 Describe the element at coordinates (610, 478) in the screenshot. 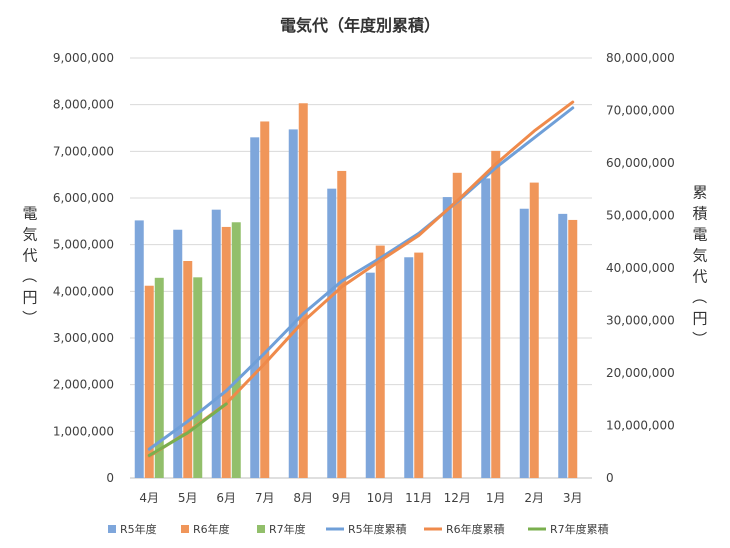

I see `y2-tick-label: 0` at that location.